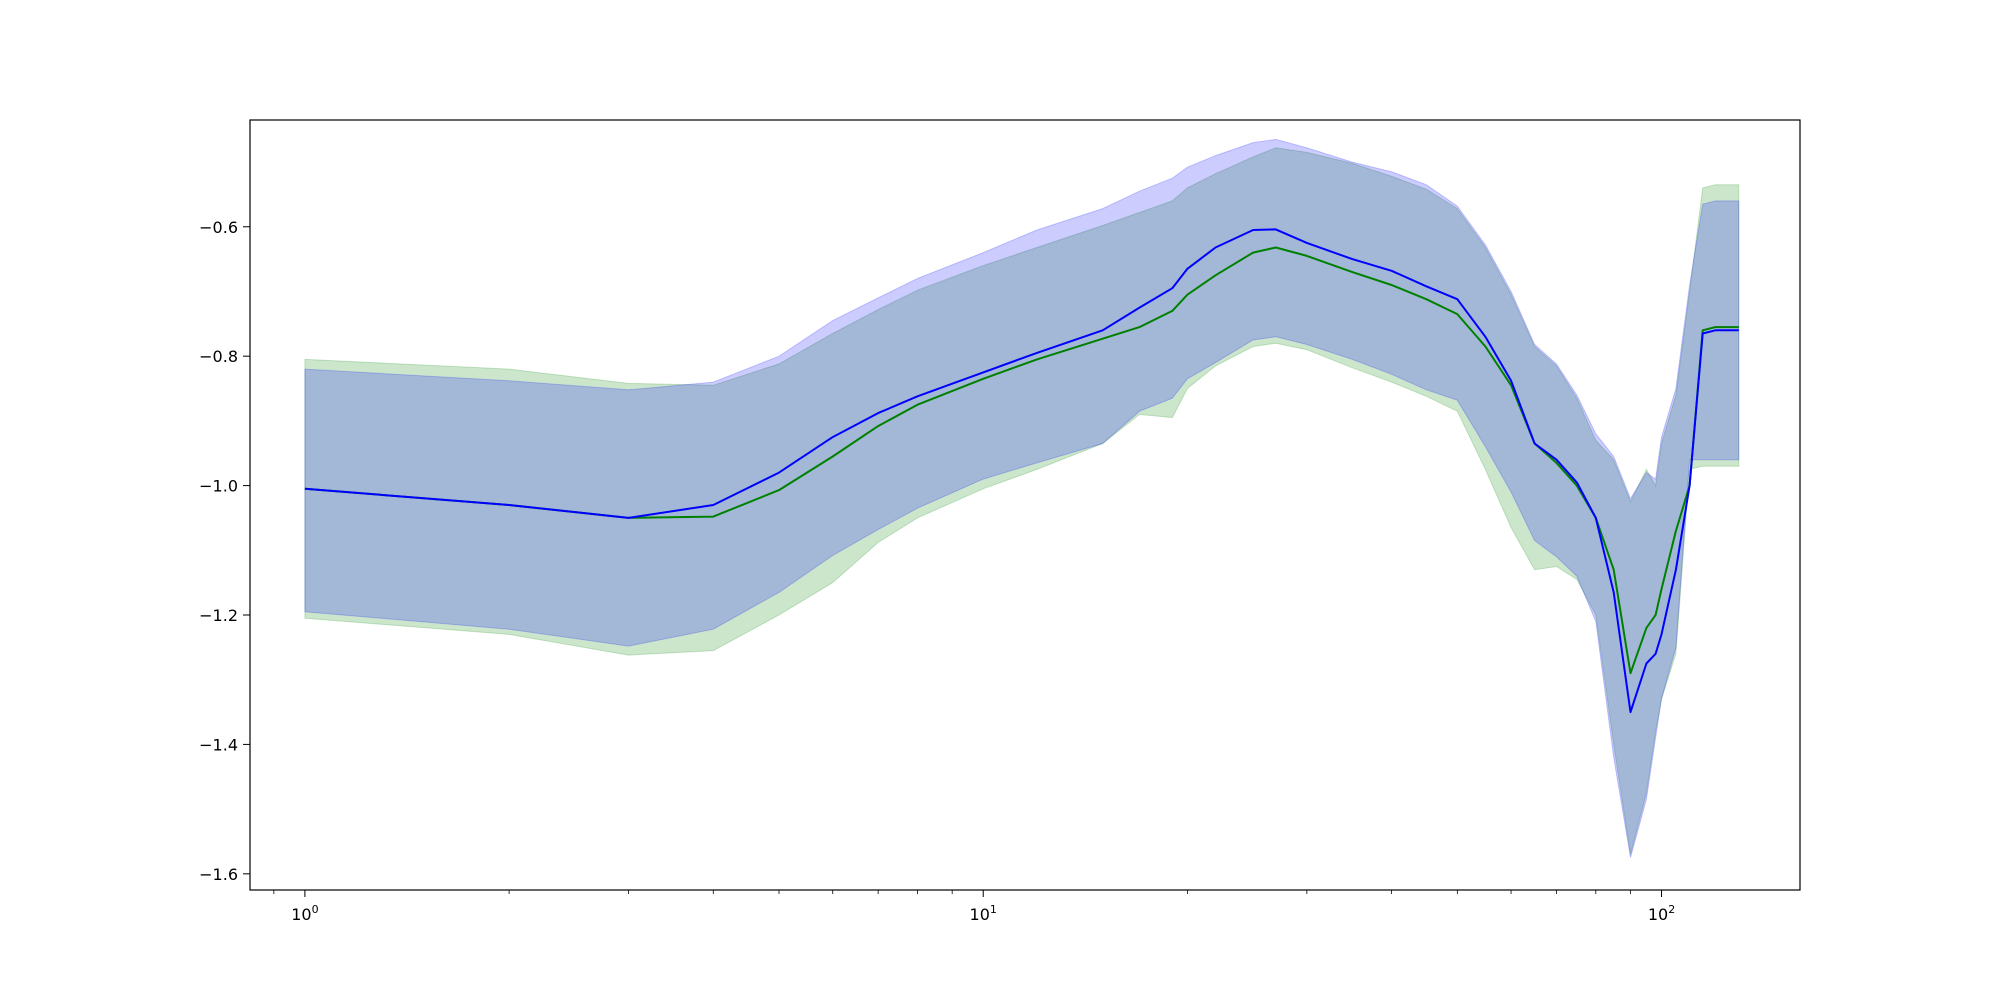  I want to click on x-axis: 10⁰ 10¹ 10², so click(974, 907).